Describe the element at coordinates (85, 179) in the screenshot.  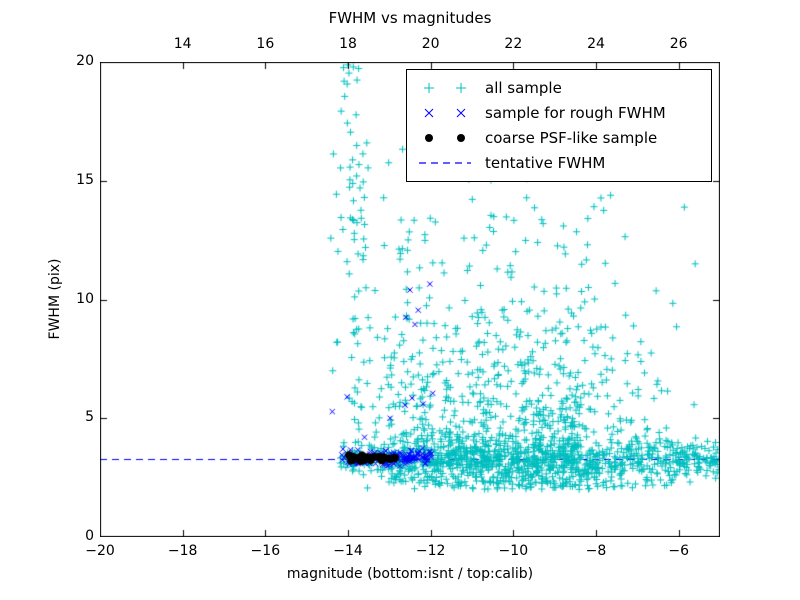
I see `y-tick-label: 15` at that location.